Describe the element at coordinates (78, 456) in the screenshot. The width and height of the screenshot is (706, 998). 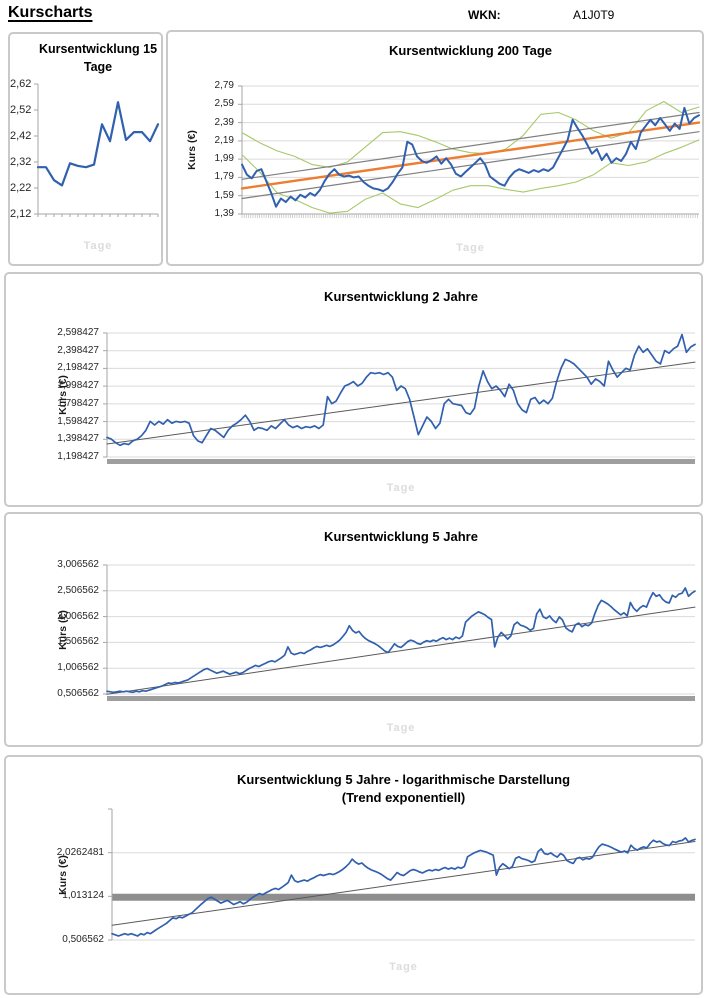
I see `y-tick-label: 1,198427` at that location.